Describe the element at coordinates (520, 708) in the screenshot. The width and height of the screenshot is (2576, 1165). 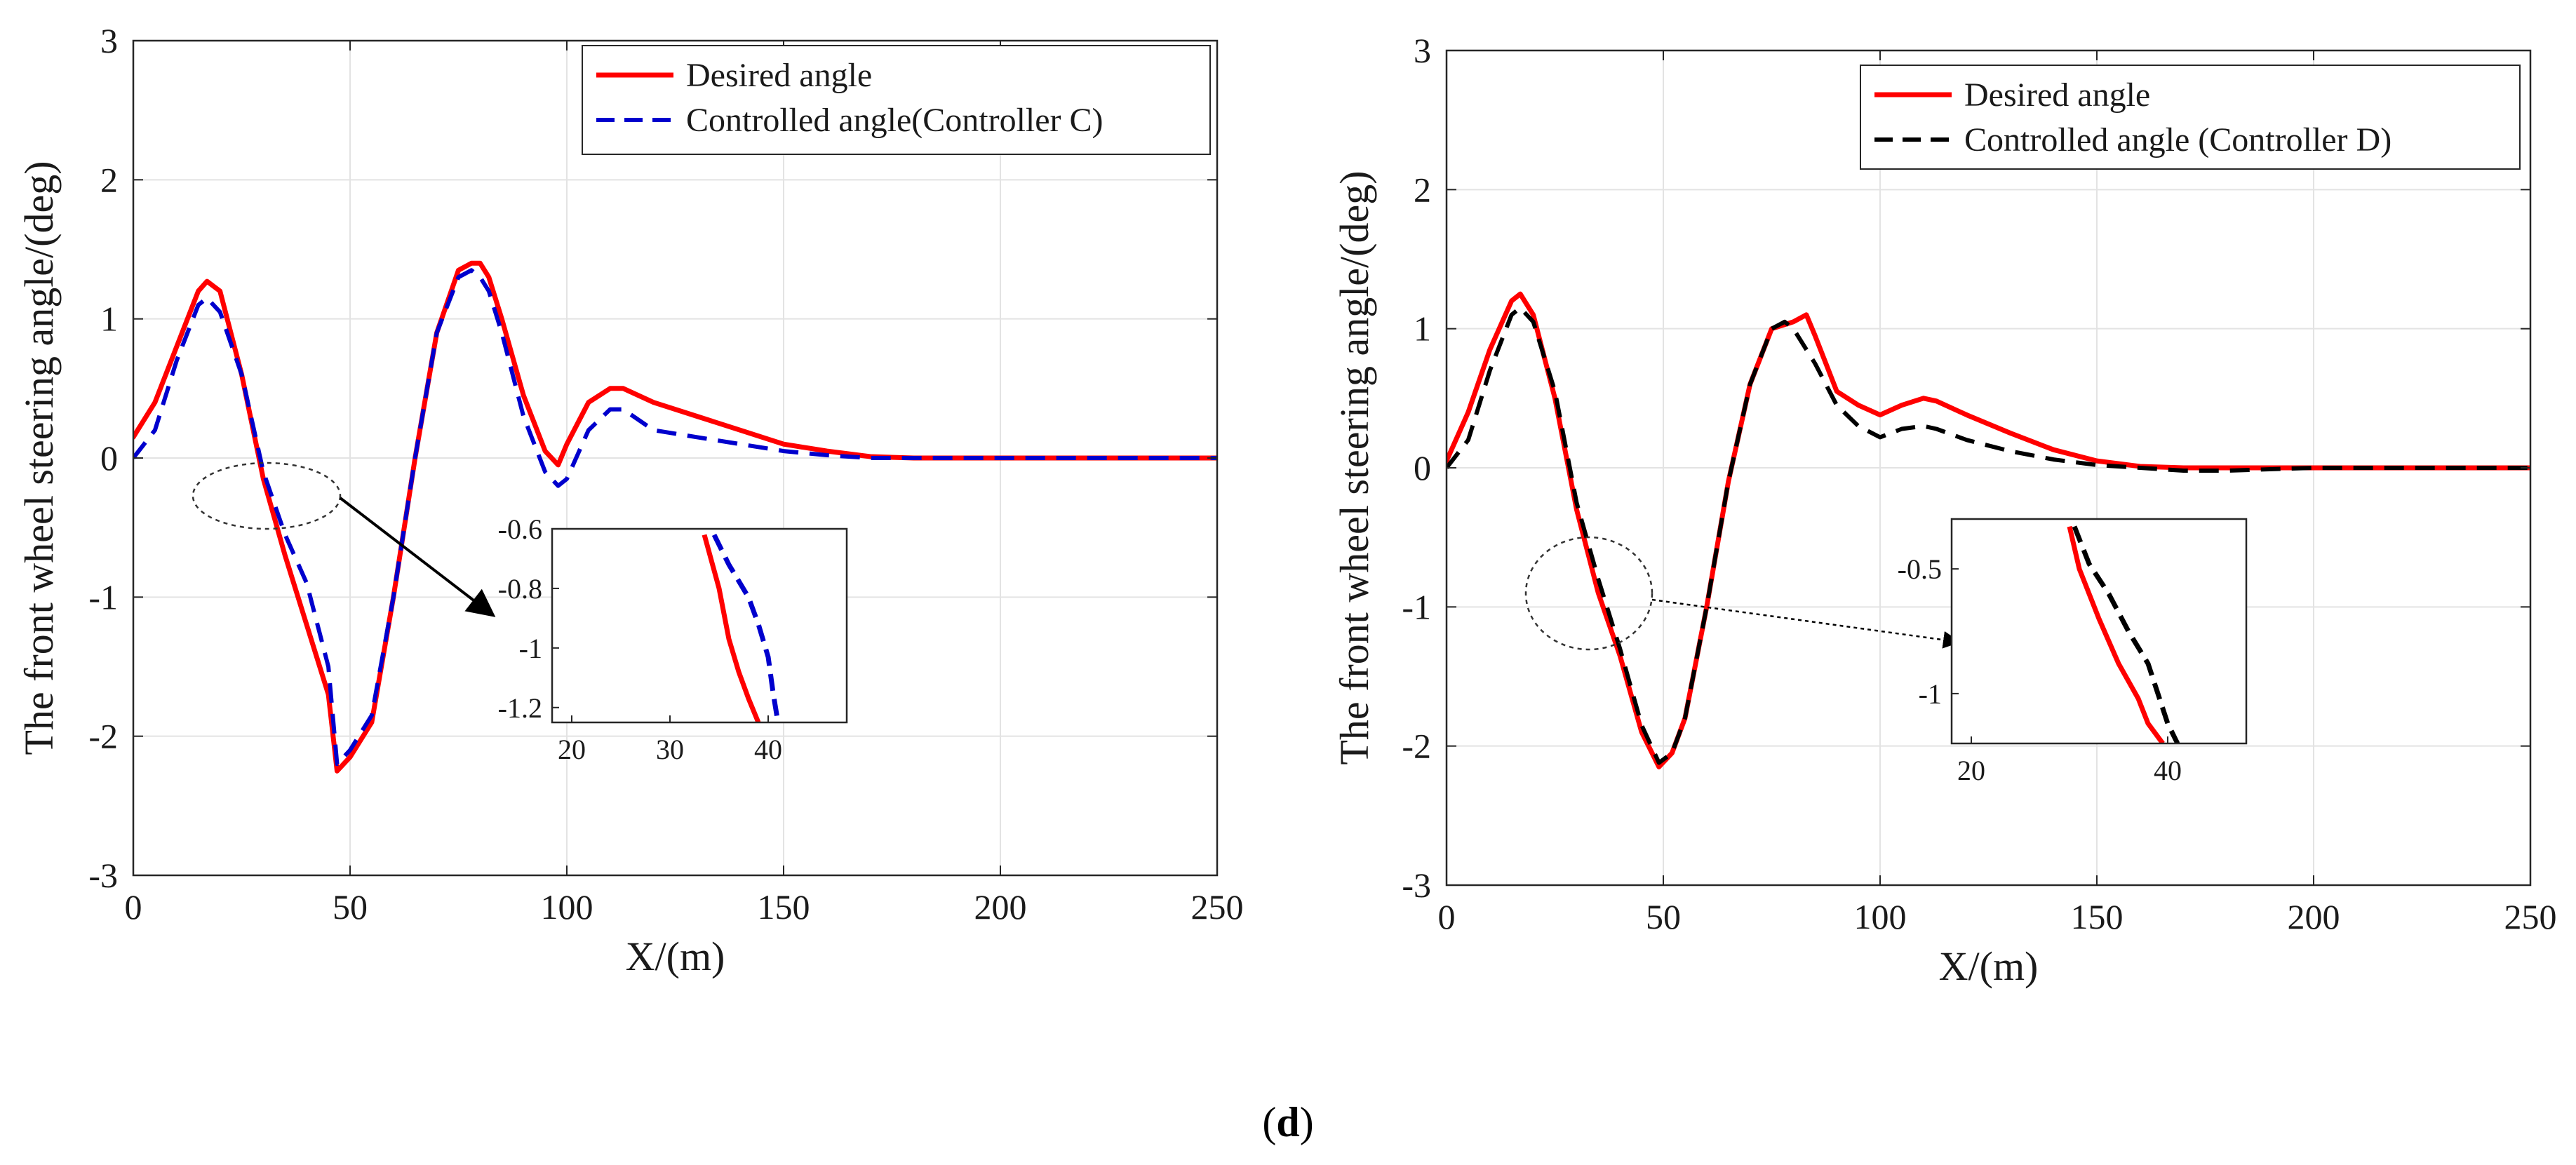
I see `inset-y-tick-label: -1.2` at that location.